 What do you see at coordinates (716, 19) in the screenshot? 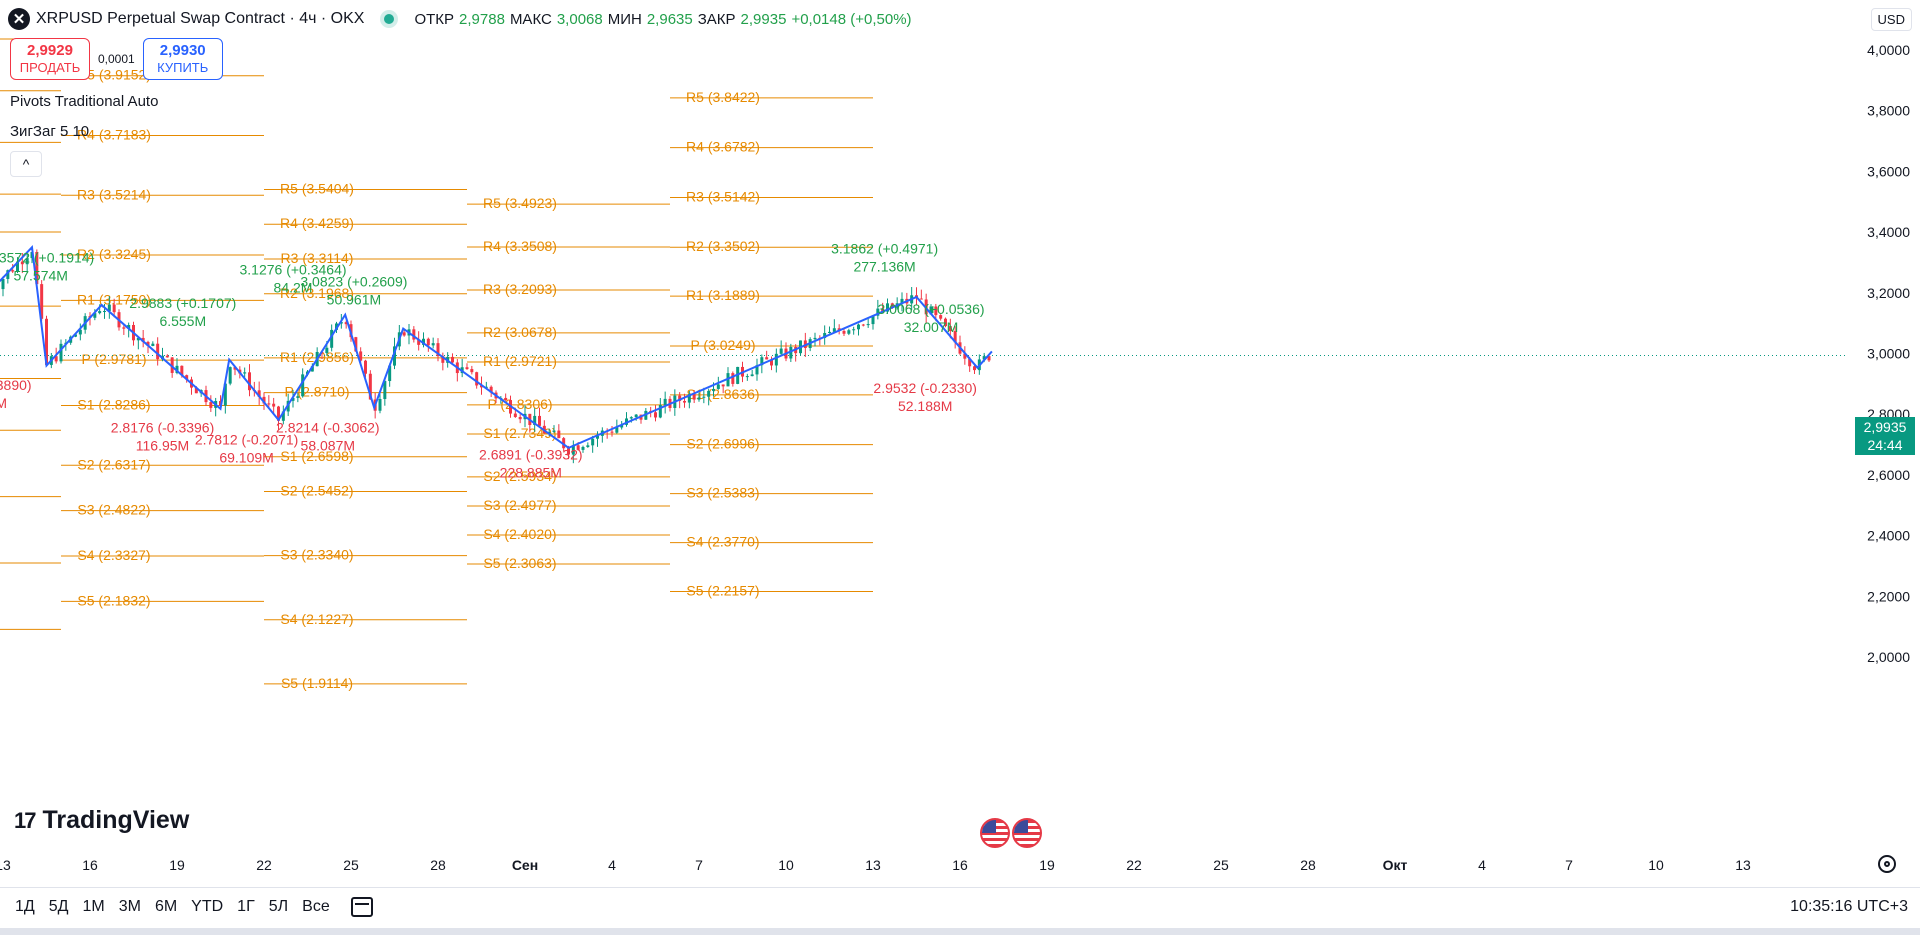
I see `ohlc-close-key: ЗАКР` at bounding box center [716, 19].